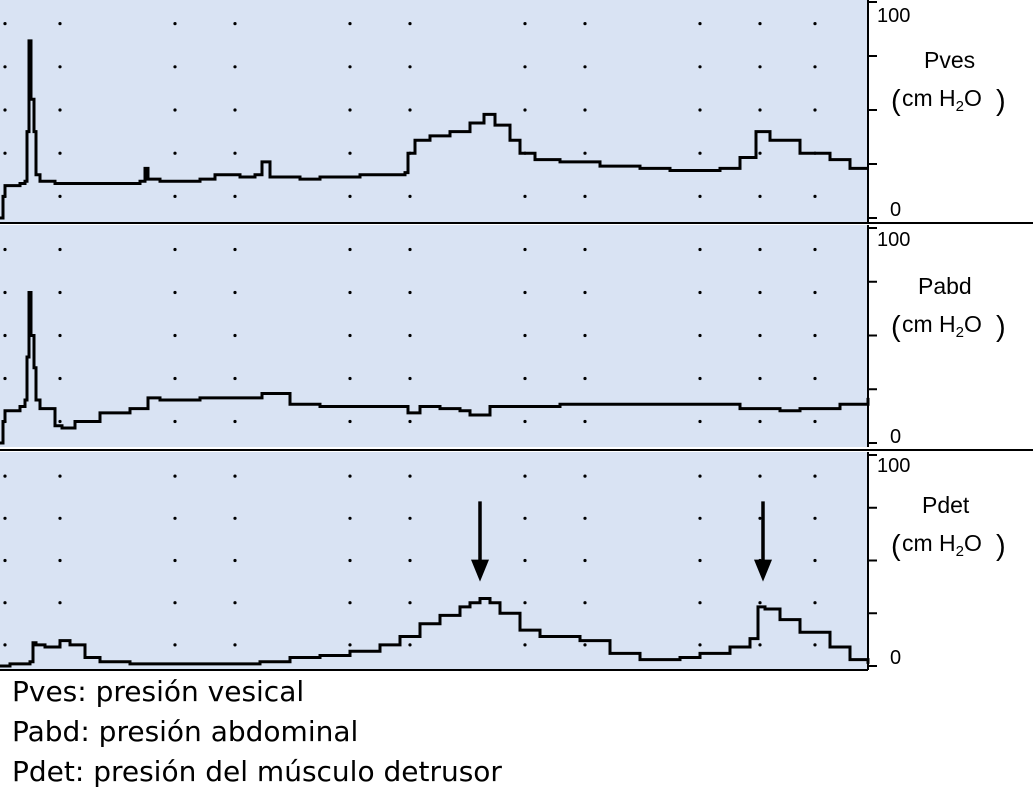 The height and width of the screenshot is (806, 1033). What do you see at coordinates (929, 98) in the screenshot?
I see `unit-base: cm H` at bounding box center [929, 98].